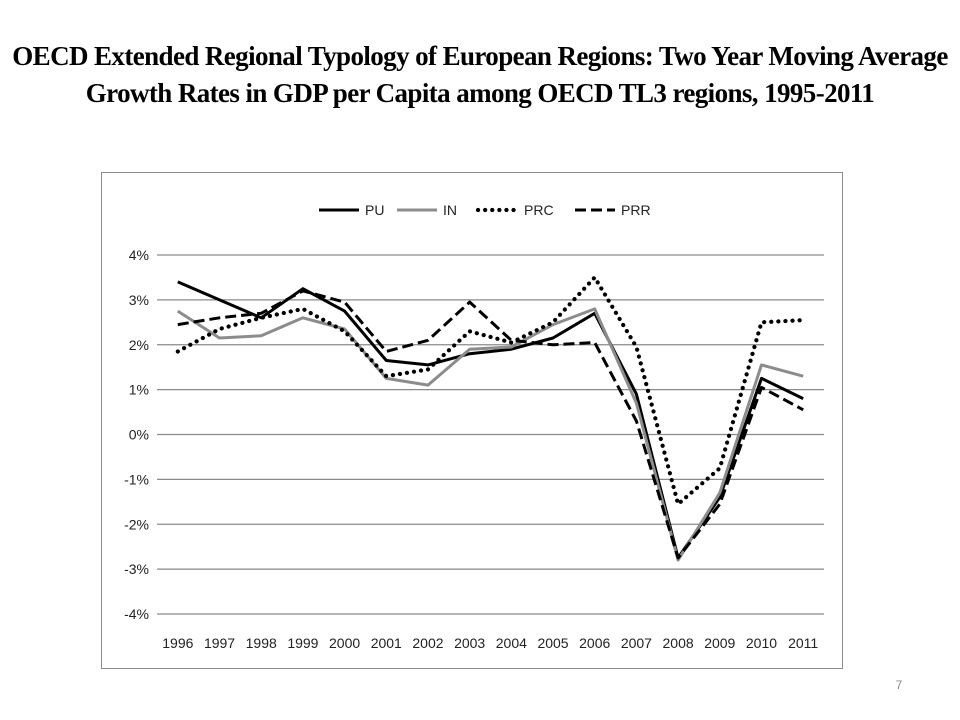 The height and width of the screenshot is (720, 960). I want to click on x-tick-label: 2003, so click(469, 643).